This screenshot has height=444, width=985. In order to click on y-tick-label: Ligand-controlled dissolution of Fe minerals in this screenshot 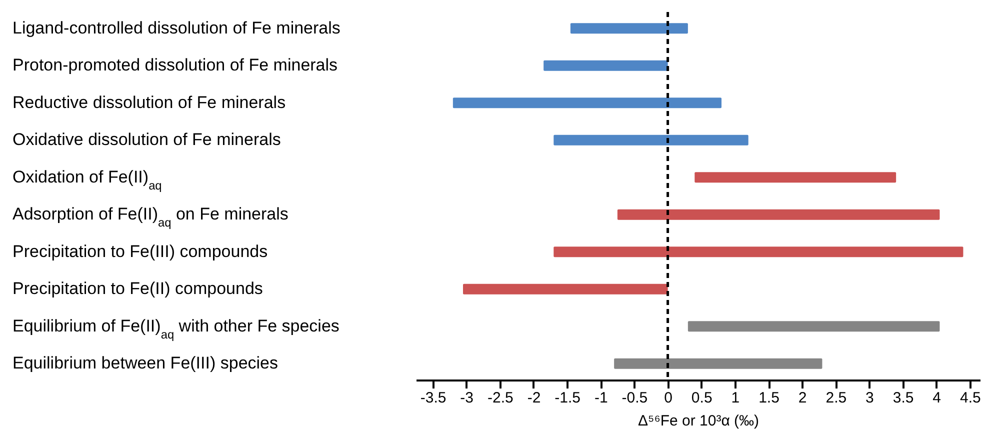, I will do `click(176, 28)`.